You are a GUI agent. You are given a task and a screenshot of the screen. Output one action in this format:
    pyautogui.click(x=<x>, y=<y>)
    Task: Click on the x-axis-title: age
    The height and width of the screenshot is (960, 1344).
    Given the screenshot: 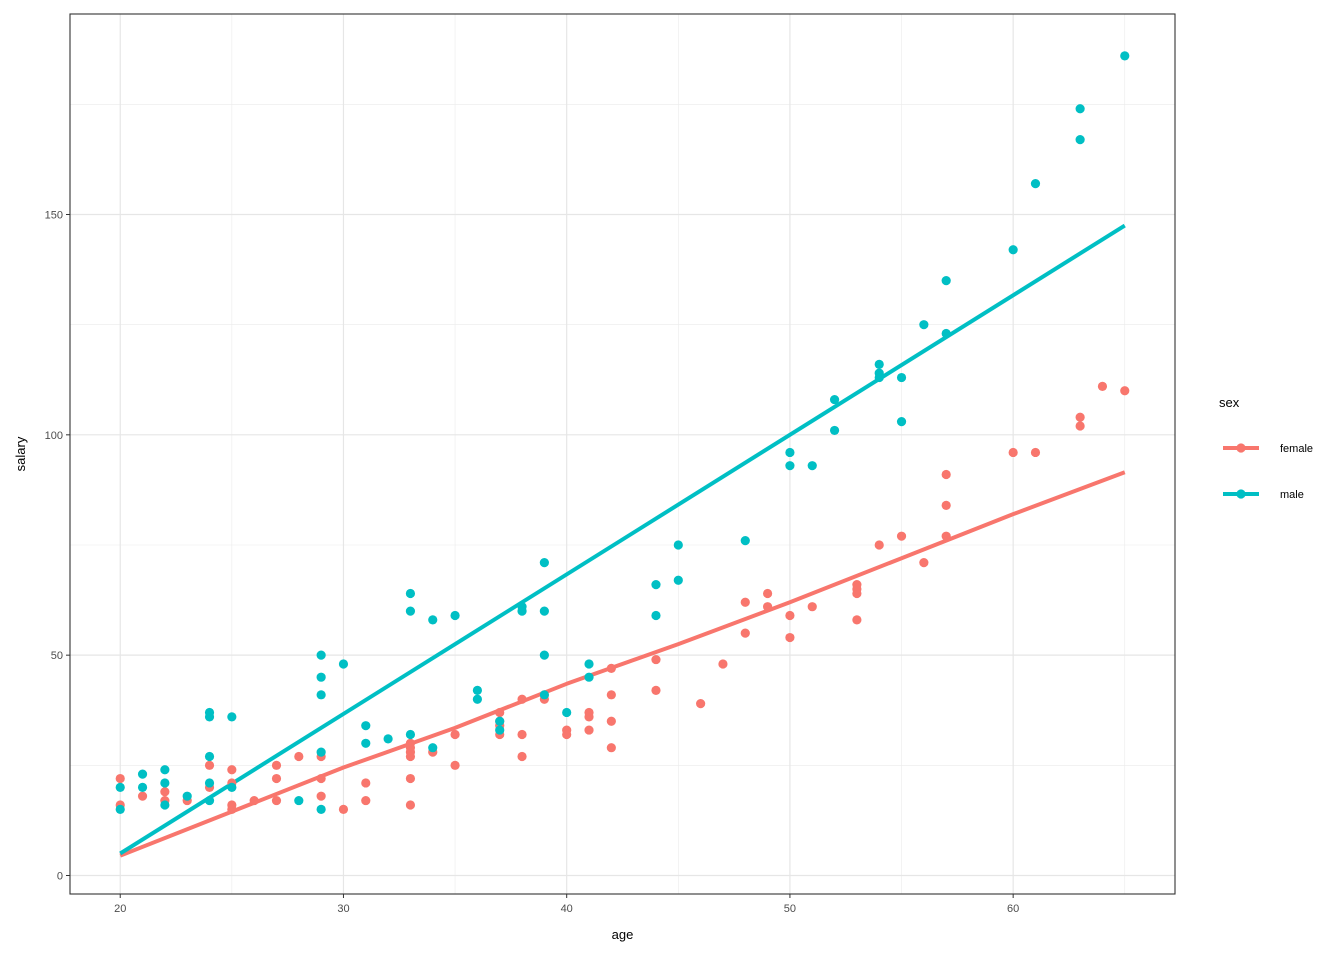 What is the action you would take?
    pyautogui.click(x=623, y=934)
    